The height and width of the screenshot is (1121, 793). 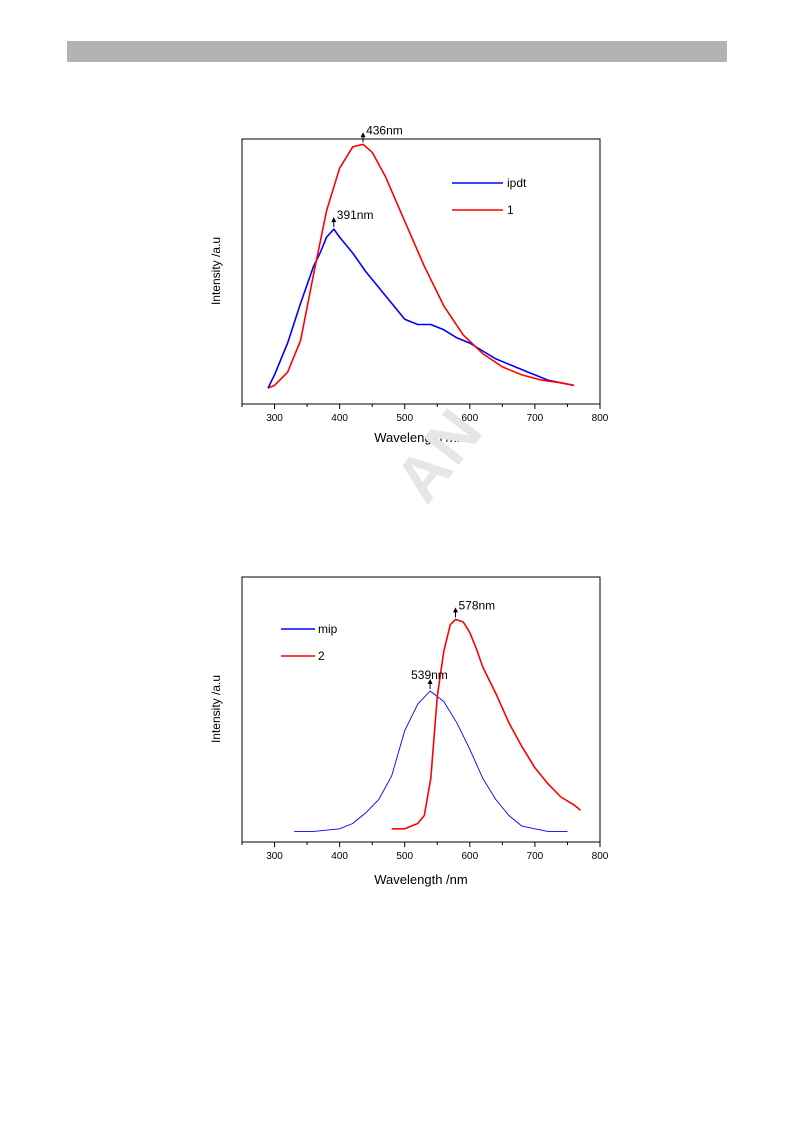 I want to click on chart-1-x-axis-label: Wavelength /nm, so click(x=420, y=437).